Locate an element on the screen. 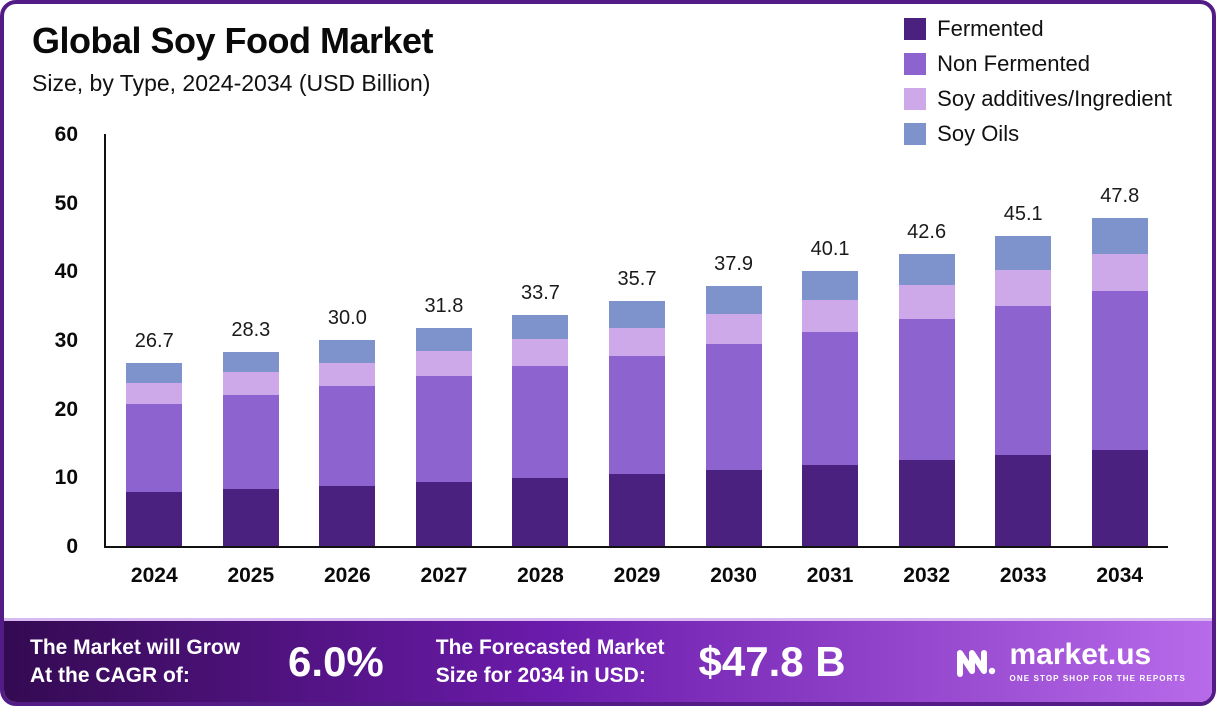 The image size is (1216, 706). y-tick-label: 50 is located at coordinates (66, 203).